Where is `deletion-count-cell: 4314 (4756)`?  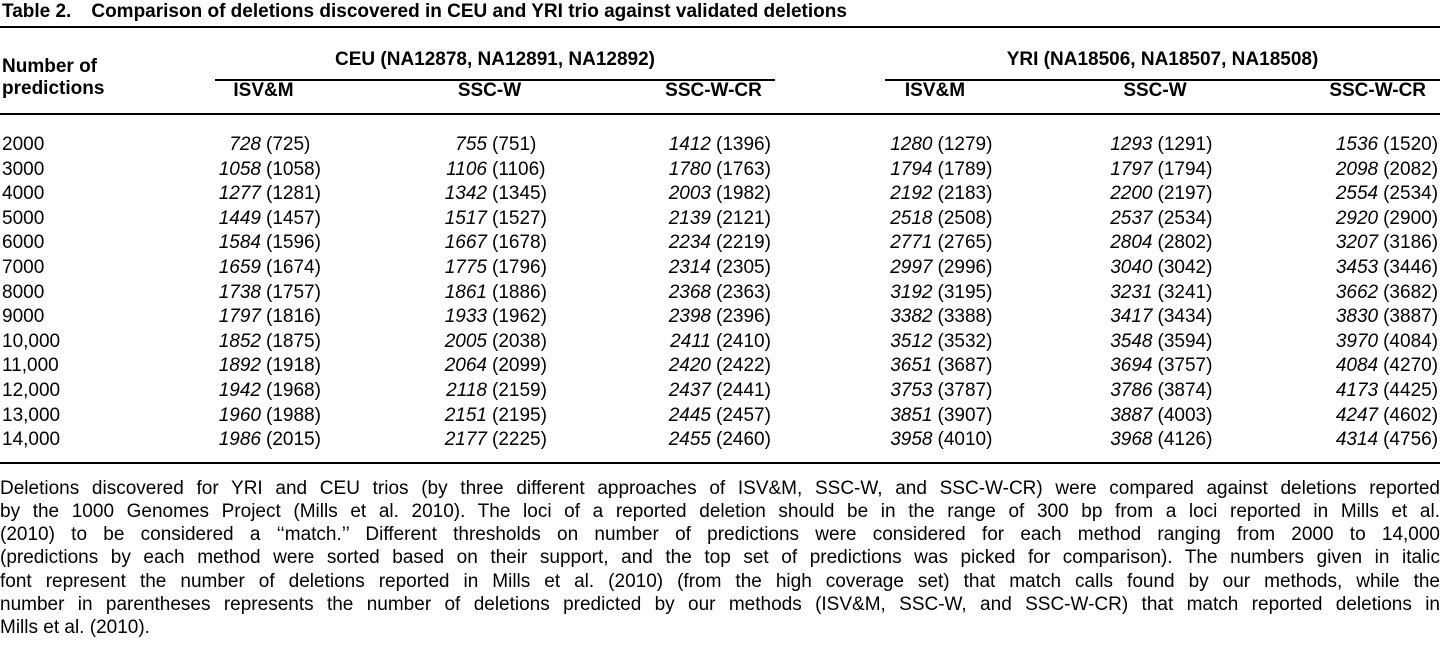
deletion-count-cell: 4314 (4756) is located at coordinates (1352, 445).